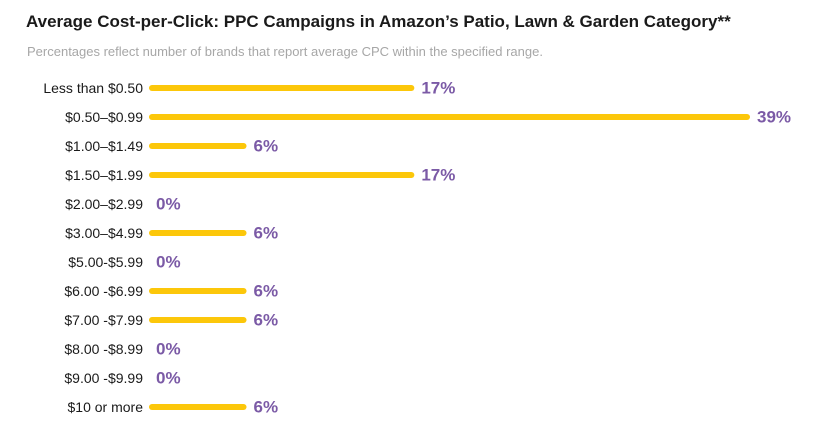 The height and width of the screenshot is (438, 840). I want to click on category-label: $8.00 -$8.99, so click(103, 349).